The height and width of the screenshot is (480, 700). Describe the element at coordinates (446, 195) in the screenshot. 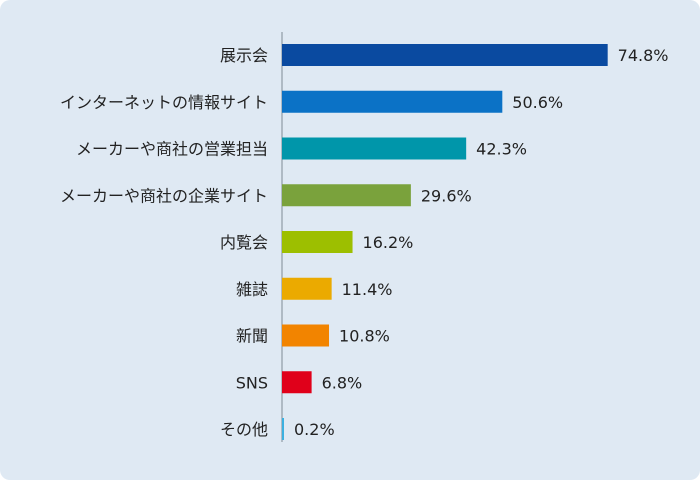

I see `value-label-3: 29.6%` at that location.